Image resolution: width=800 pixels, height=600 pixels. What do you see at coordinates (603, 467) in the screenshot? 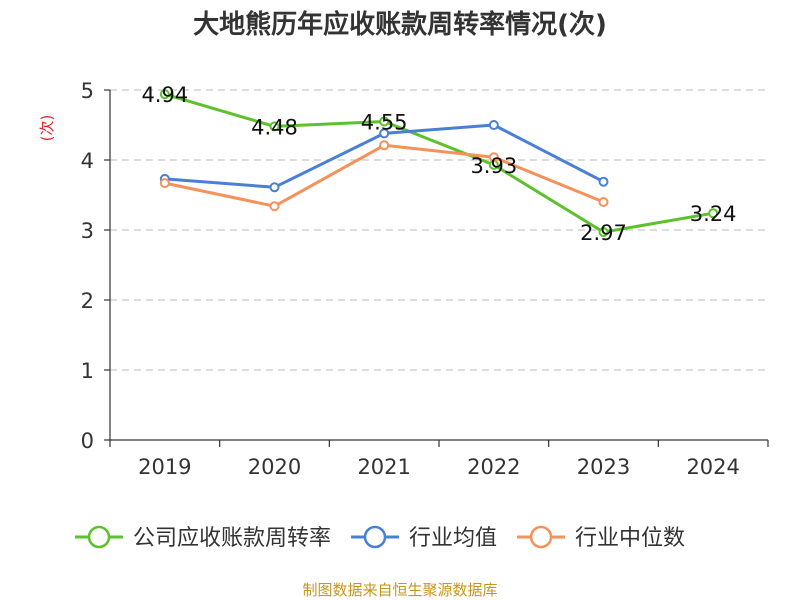
I see `x-tick-label: 2023` at bounding box center [603, 467].